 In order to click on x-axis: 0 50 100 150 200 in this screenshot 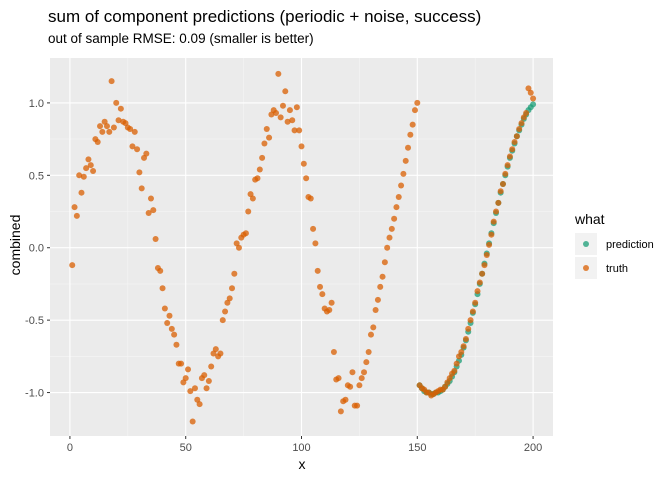, I will do `click(304, 445)`.